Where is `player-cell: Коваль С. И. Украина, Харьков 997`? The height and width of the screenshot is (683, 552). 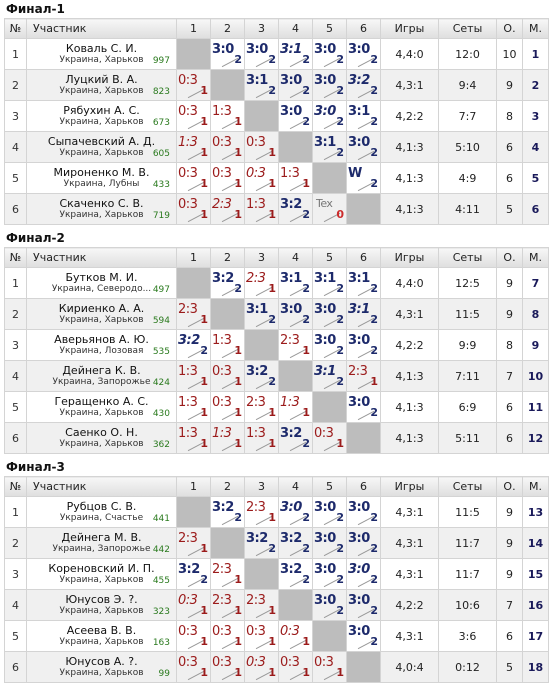 player-cell: Коваль С. И. Украина, Харьков 997 is located at coordinates (101, 54).